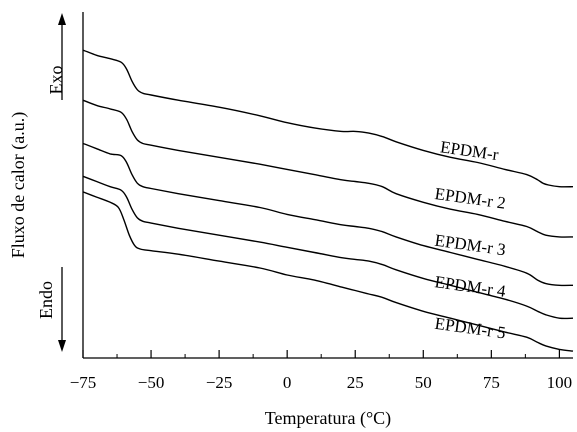 The image size is (577, 432). What do you see at coordinates (469, 150) in the screenshot?
I see `series-label-1: EPDM-r` at bounding box center [469, 150].